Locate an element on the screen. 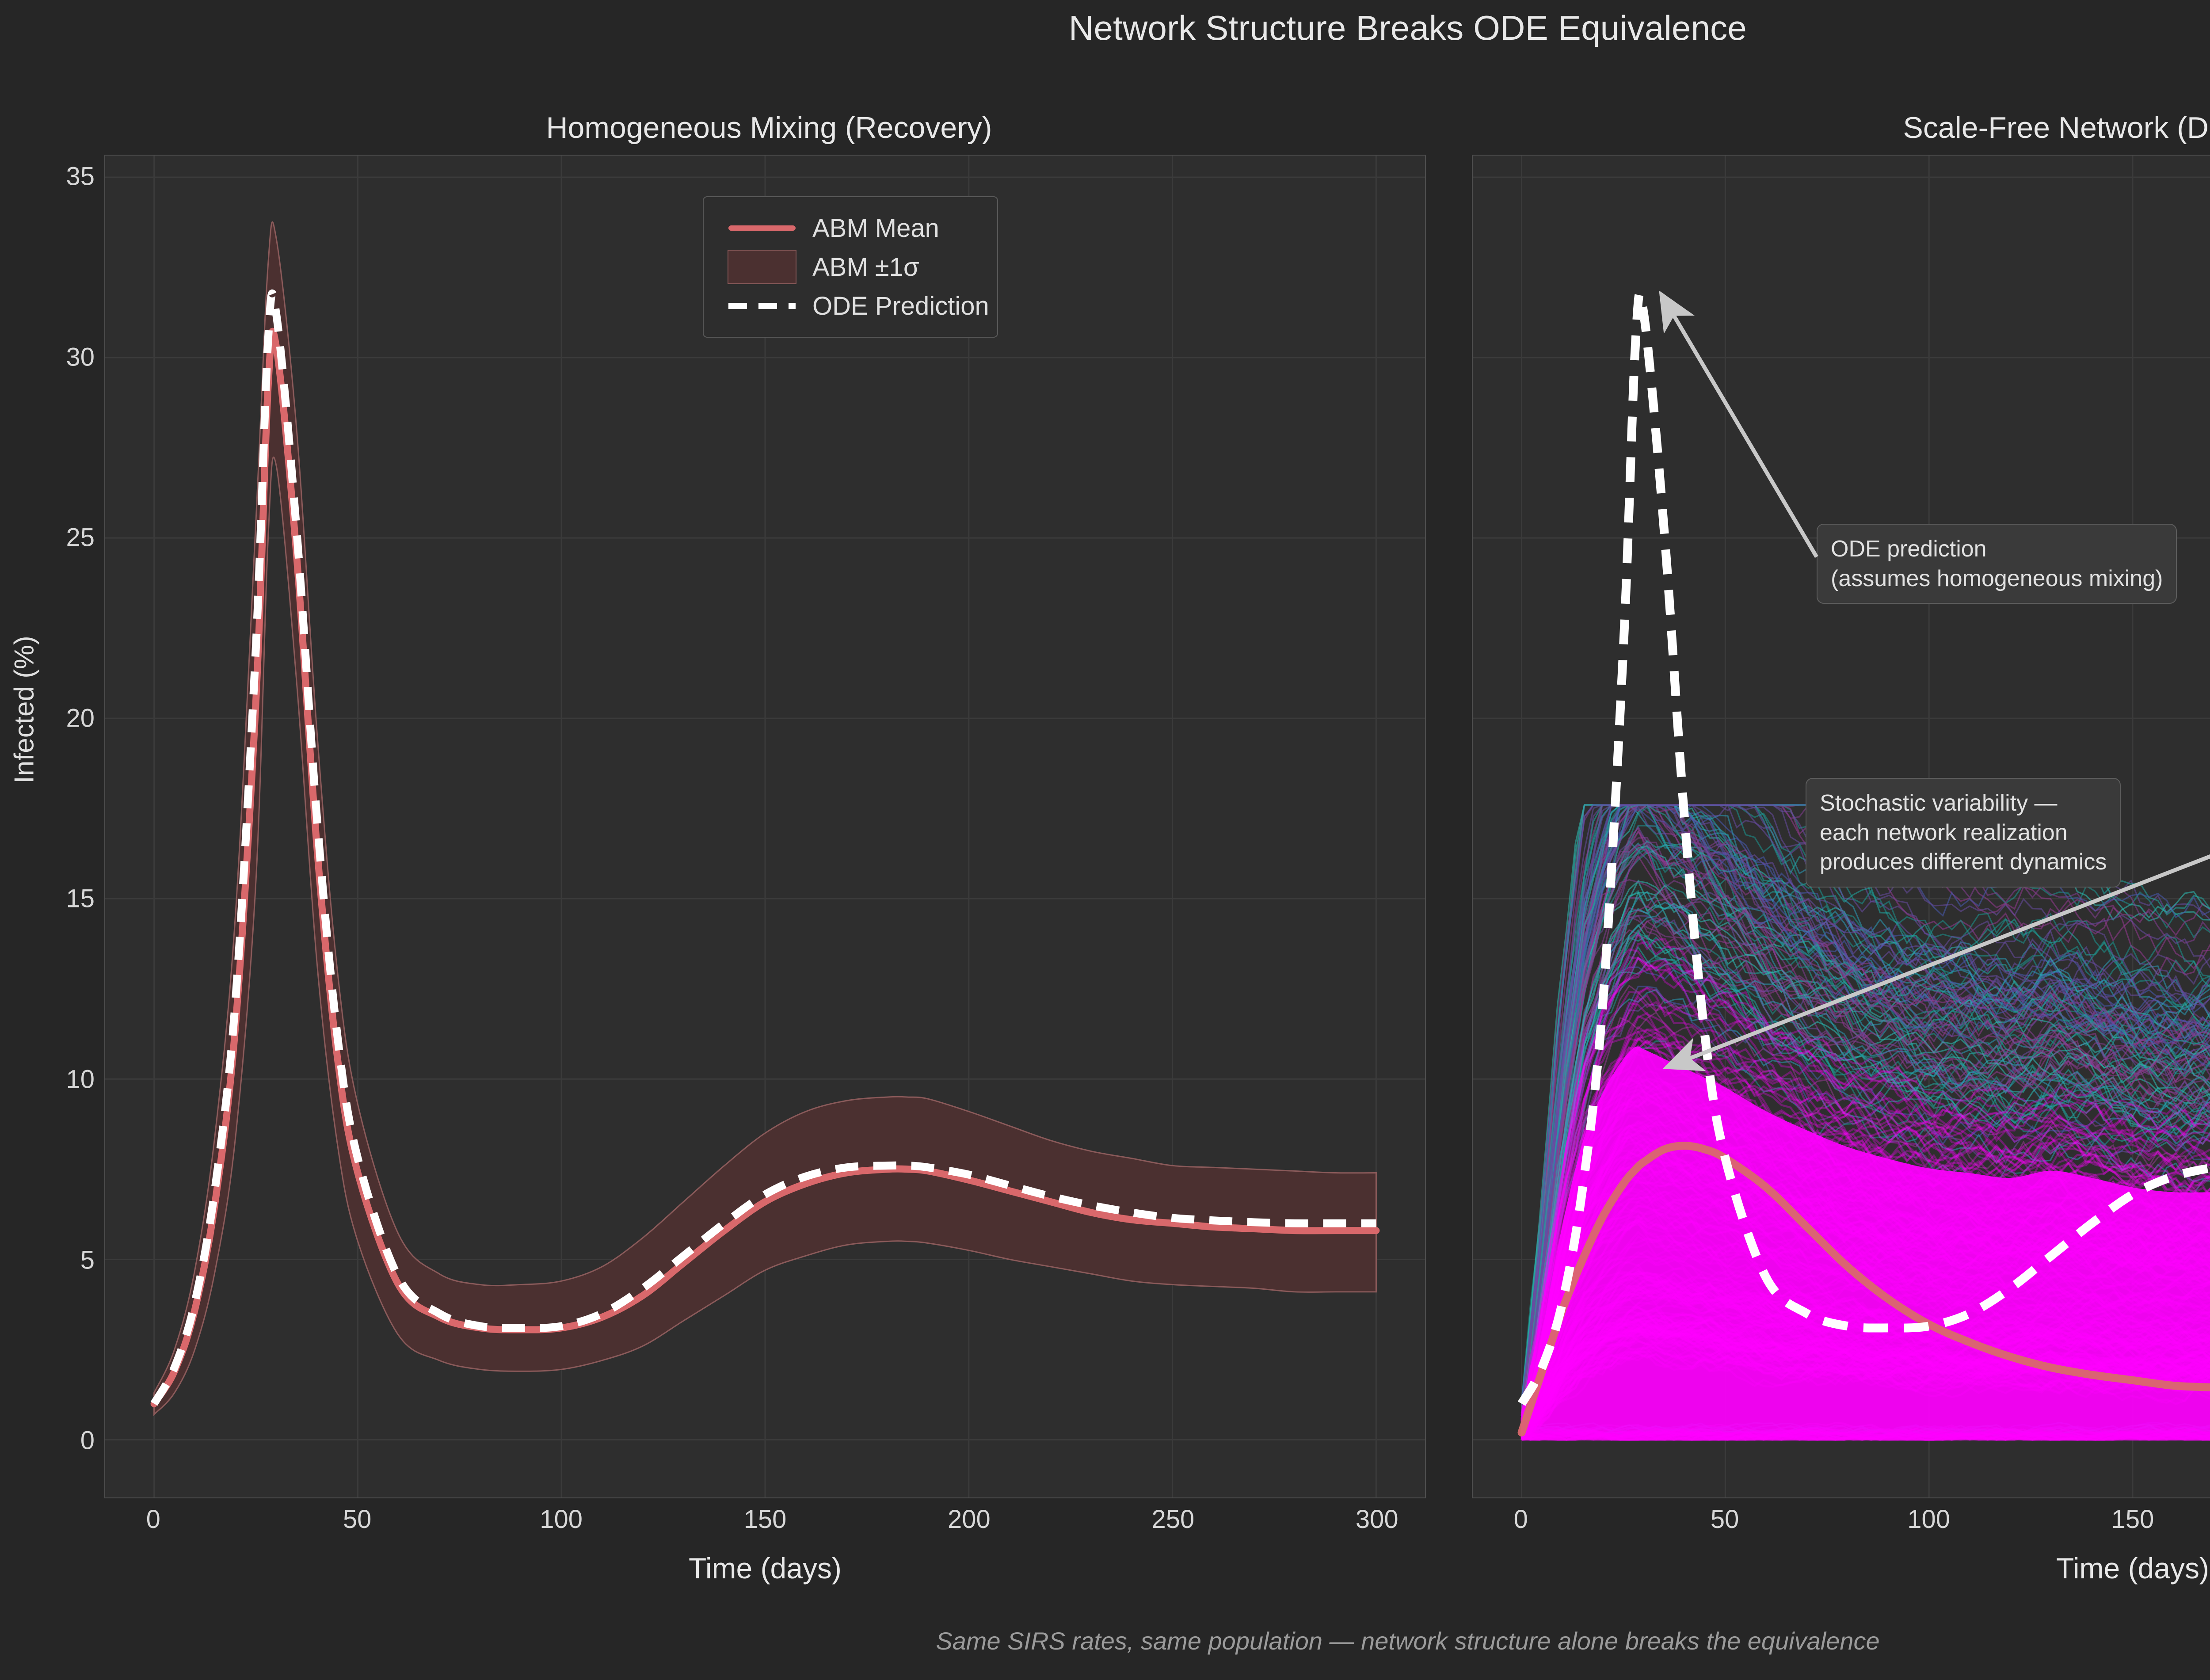 The height and width of the screenshot is (1680, 2210). stochastic-annotation-line-1: Stochastic variability — is located at coordinates (1939, 803).